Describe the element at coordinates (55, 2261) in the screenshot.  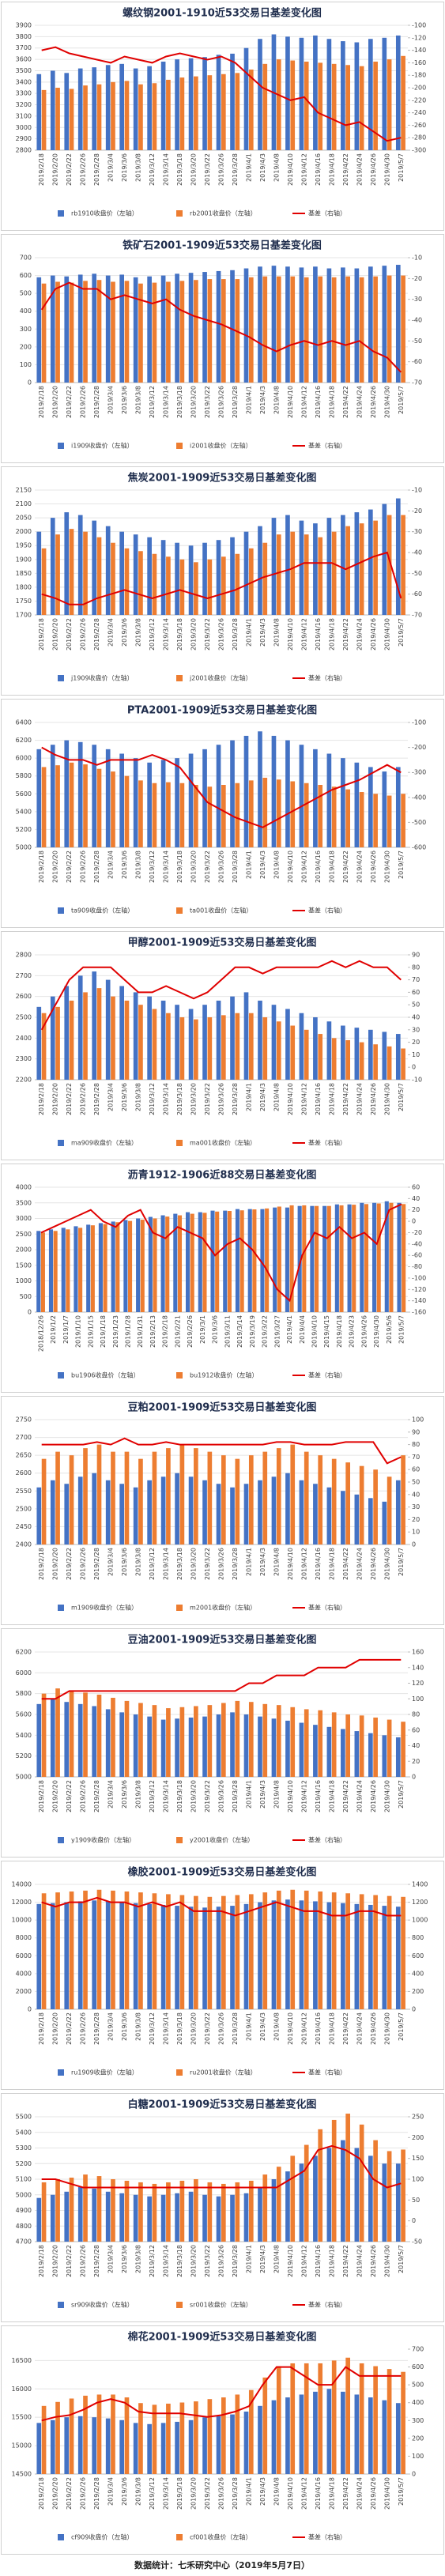
I see `x-tick-label: 2019/2/20` at that location.